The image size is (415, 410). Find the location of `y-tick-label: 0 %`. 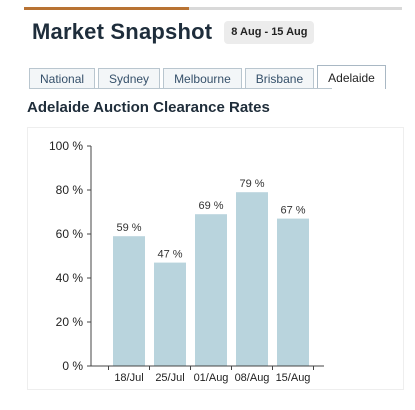

y-tick-label: 0 % is located at coordinates (72, 366).